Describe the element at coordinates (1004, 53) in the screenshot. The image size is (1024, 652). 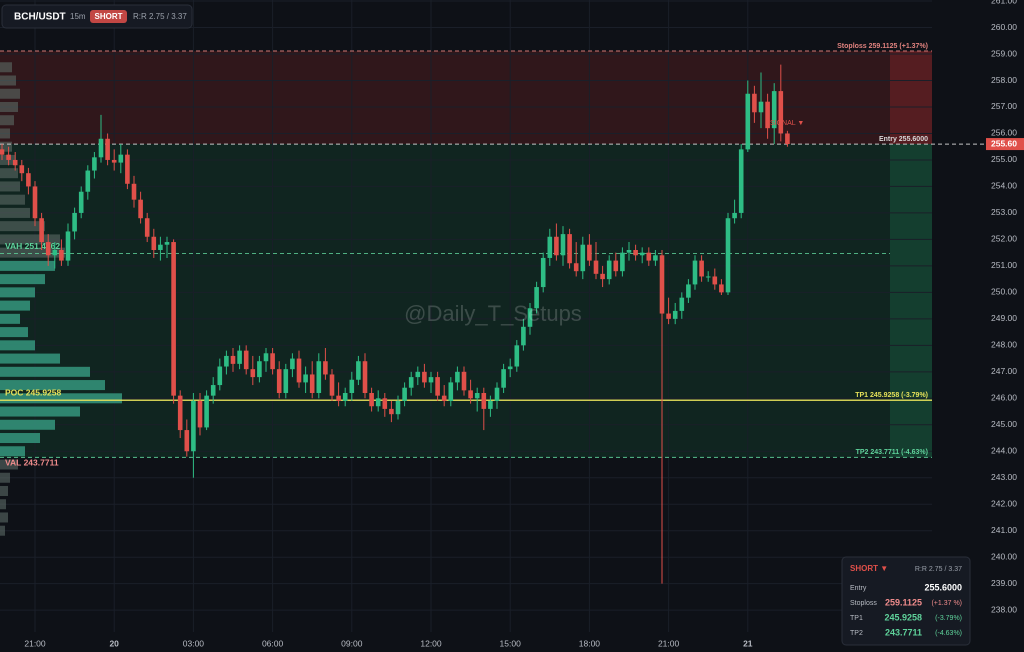
I see `y-tick-label: 259.00` at that location.